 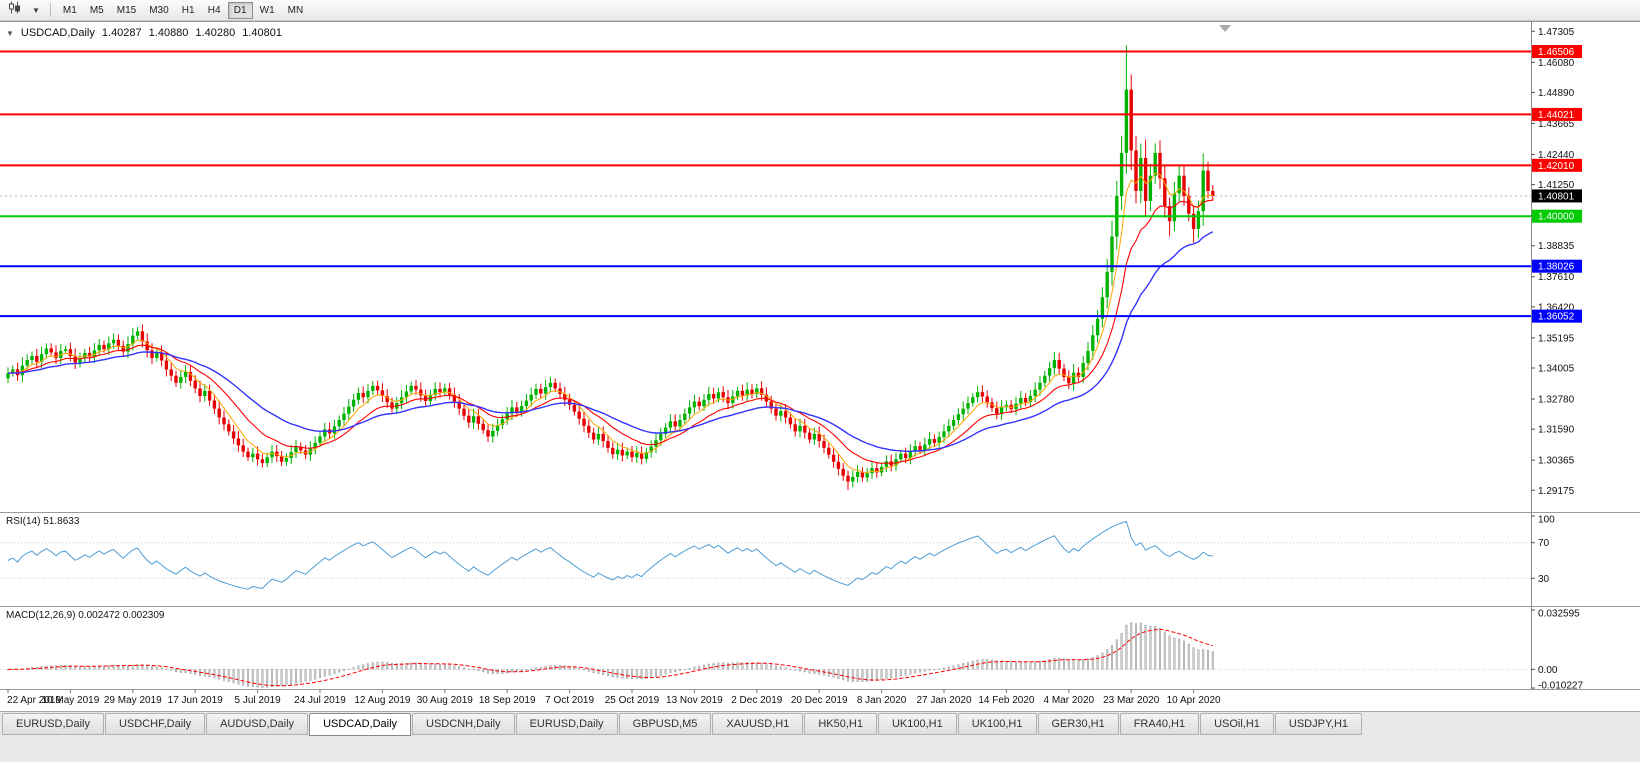 I want to click on chart-tab-usdchf-daily: USDCHF,Daily, so click(x=155, y=724).